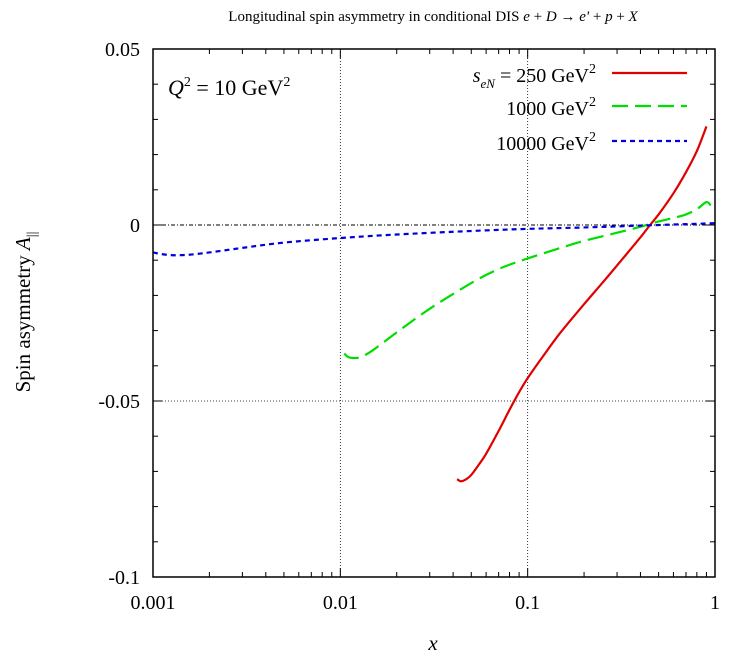  I want to click on legend-label-10000: 10000 GeV2, so click(546, 142).